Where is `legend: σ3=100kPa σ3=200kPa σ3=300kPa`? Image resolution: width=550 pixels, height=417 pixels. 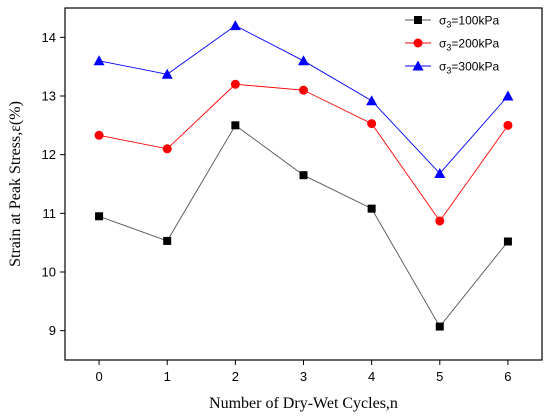
legend: σ3=100kPa σ3=200kPa σ3=300kPa is located at coordinates (452, 45).